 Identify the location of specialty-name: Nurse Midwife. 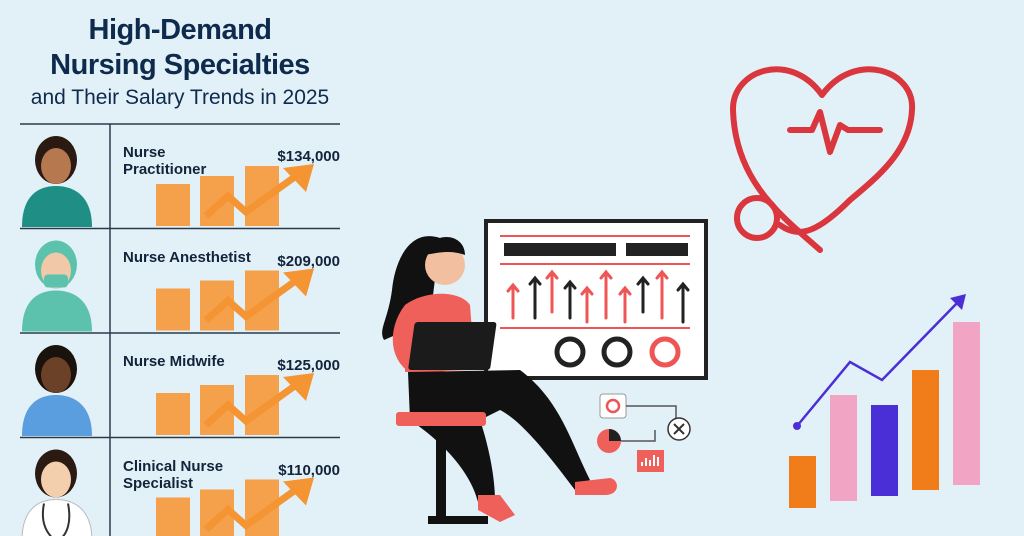
(174, 361).